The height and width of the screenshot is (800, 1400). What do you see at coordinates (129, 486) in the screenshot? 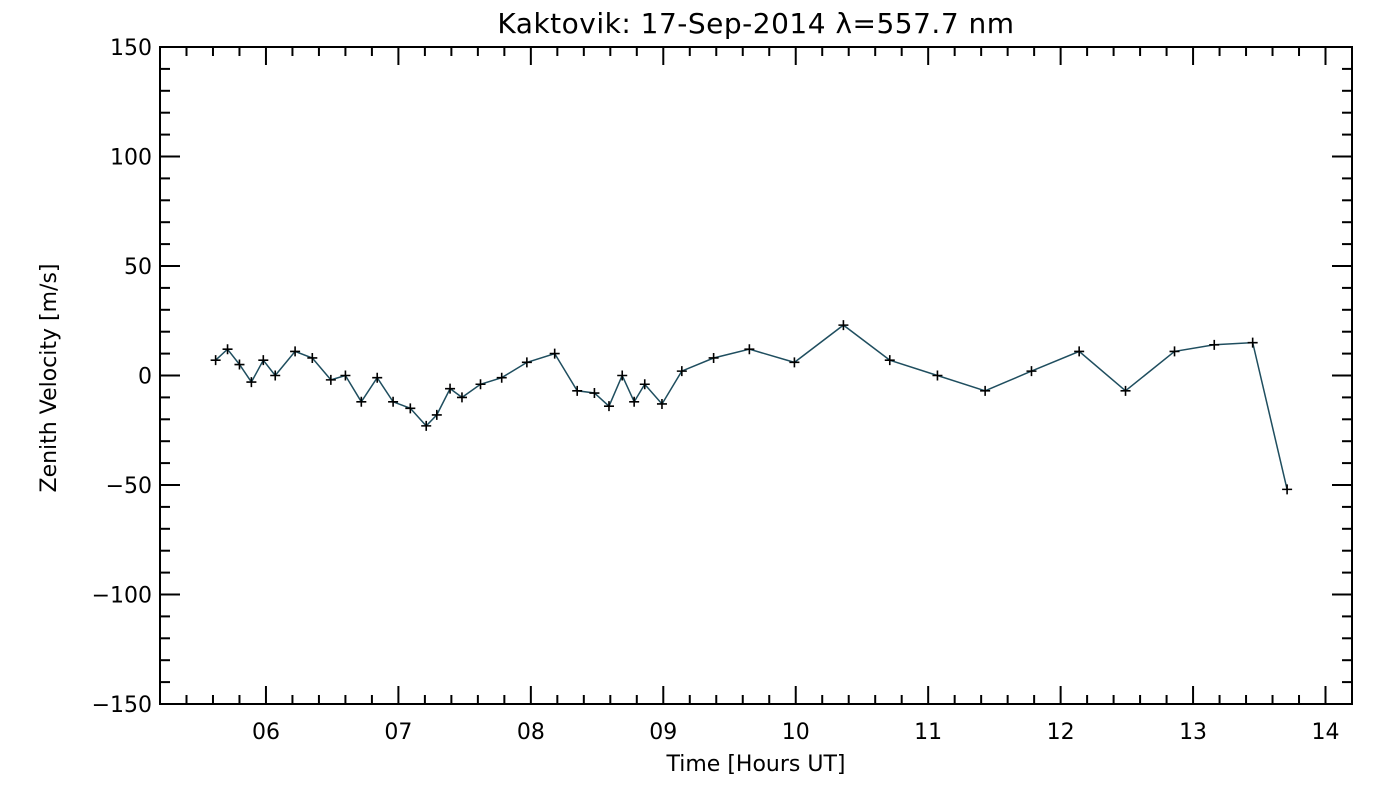
I see `y-tick-label: −50` at bounding box center [129, 486].